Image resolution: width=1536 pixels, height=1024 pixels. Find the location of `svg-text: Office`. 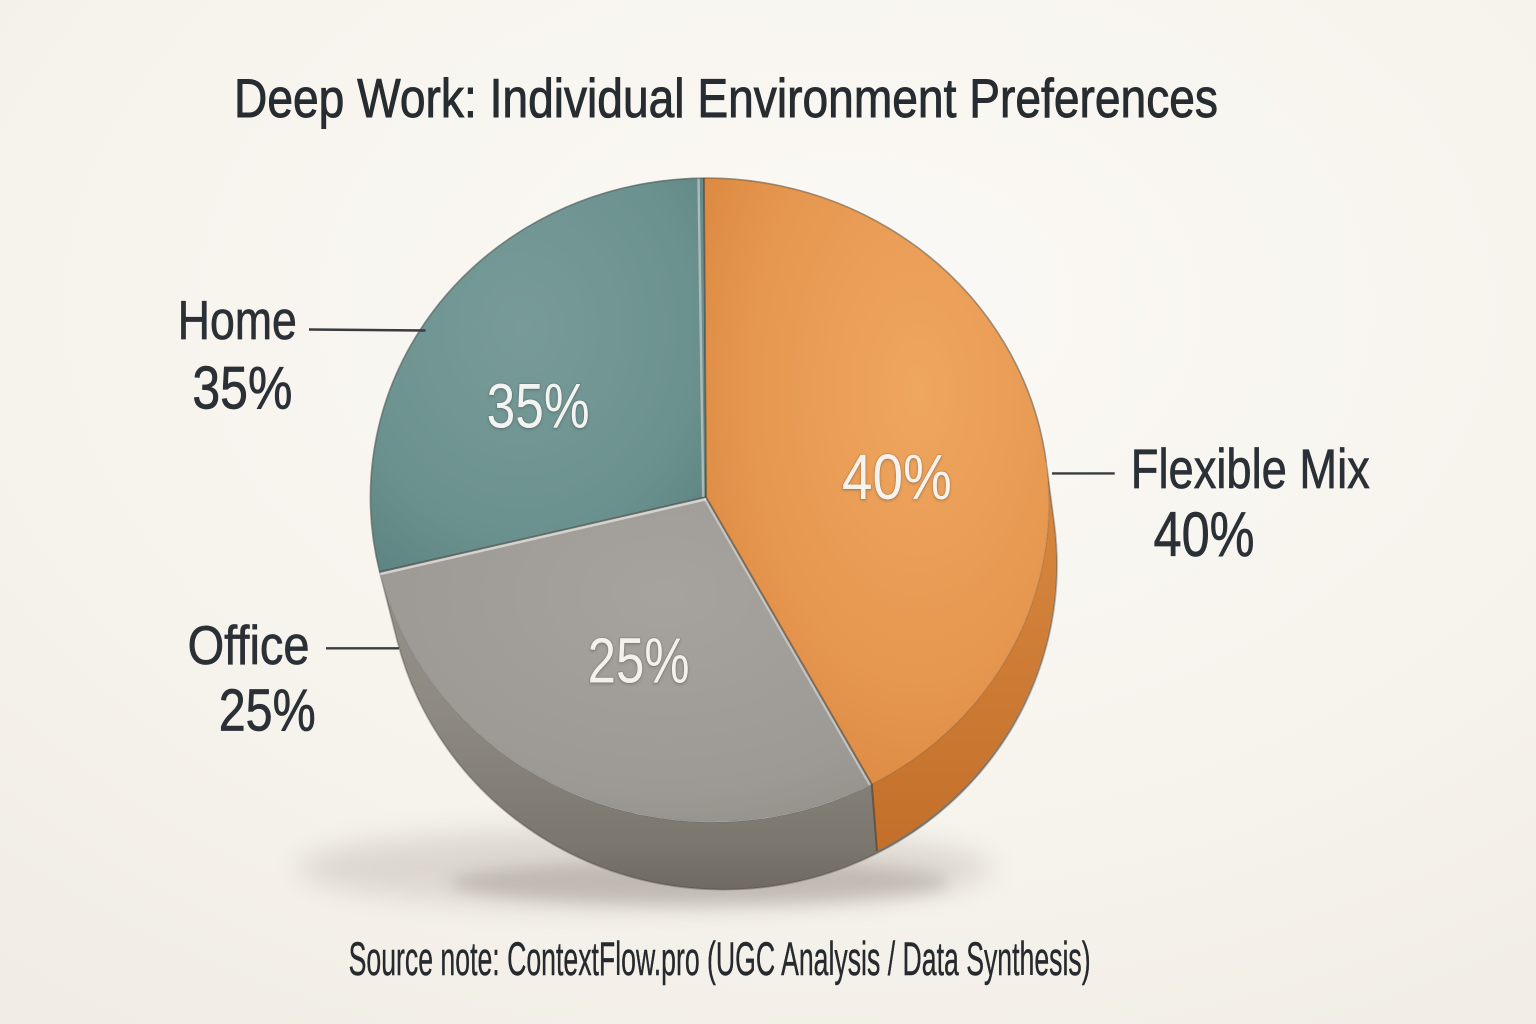

svg-text: Office is located at coordinates (249, 645).